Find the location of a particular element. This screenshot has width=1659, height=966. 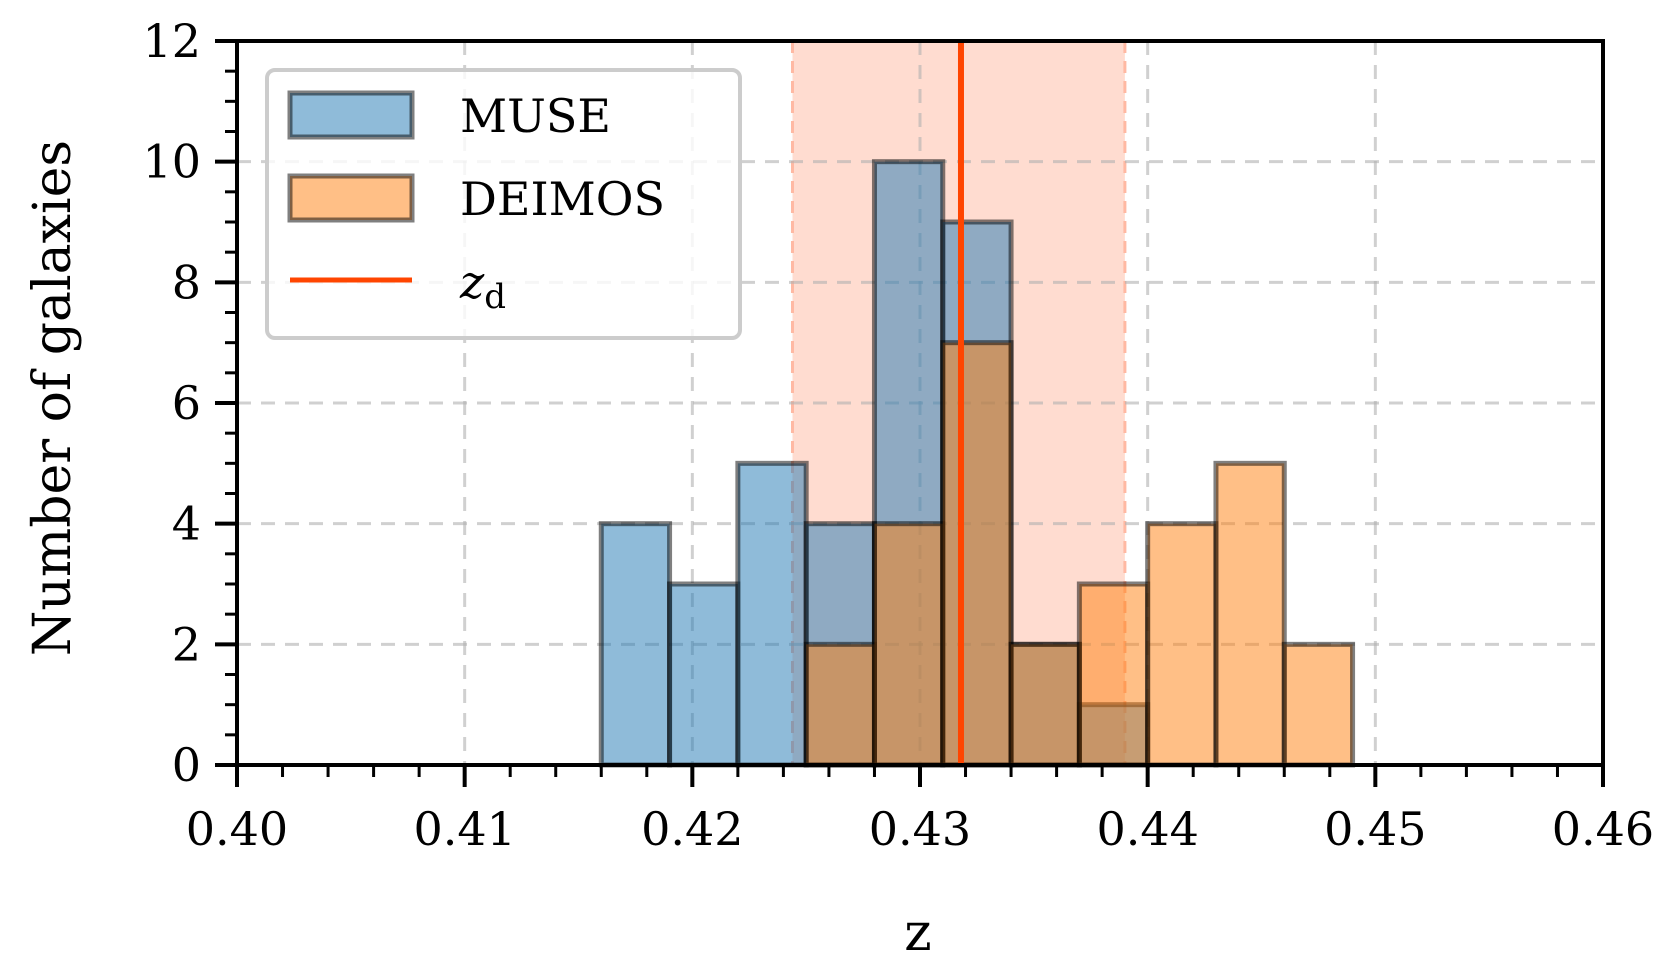

x-tick-label: 0.41 is located at coordinates (464, 829).